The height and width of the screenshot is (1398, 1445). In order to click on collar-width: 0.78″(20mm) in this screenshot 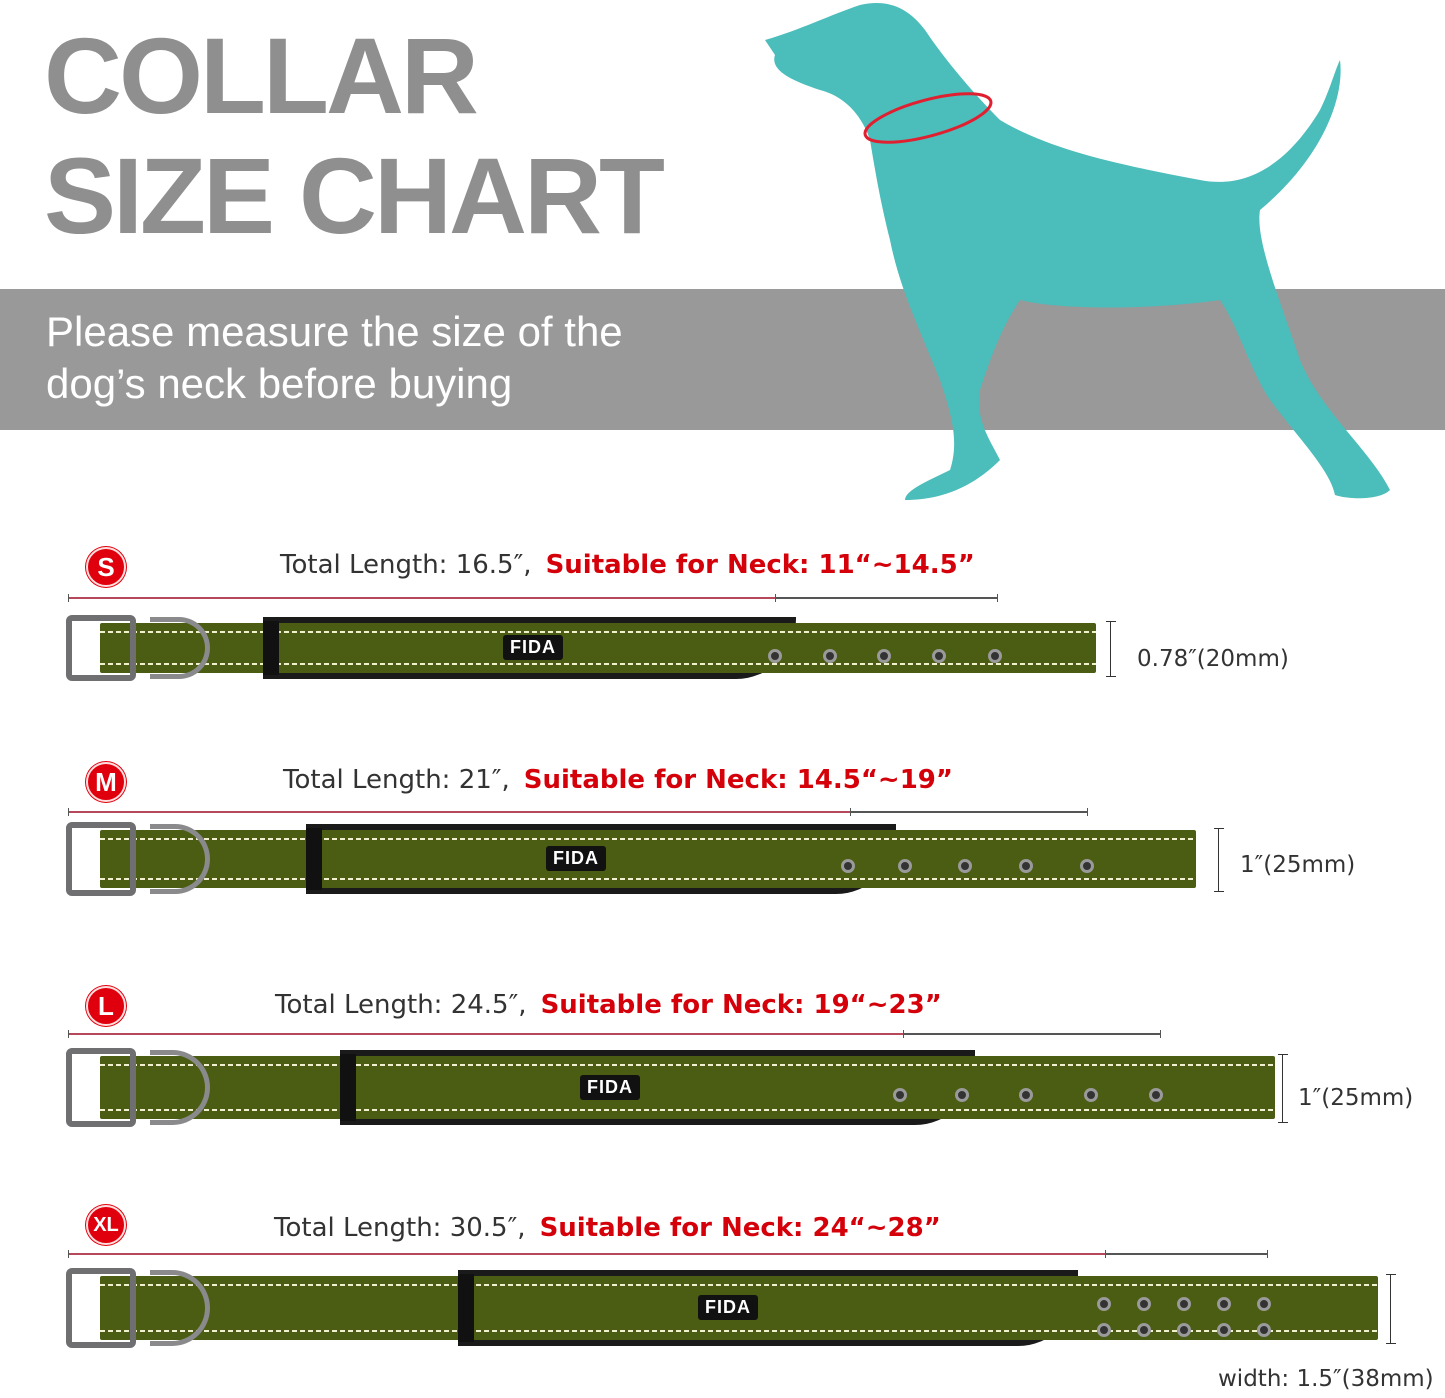, I will do `click(1213, 659)`.